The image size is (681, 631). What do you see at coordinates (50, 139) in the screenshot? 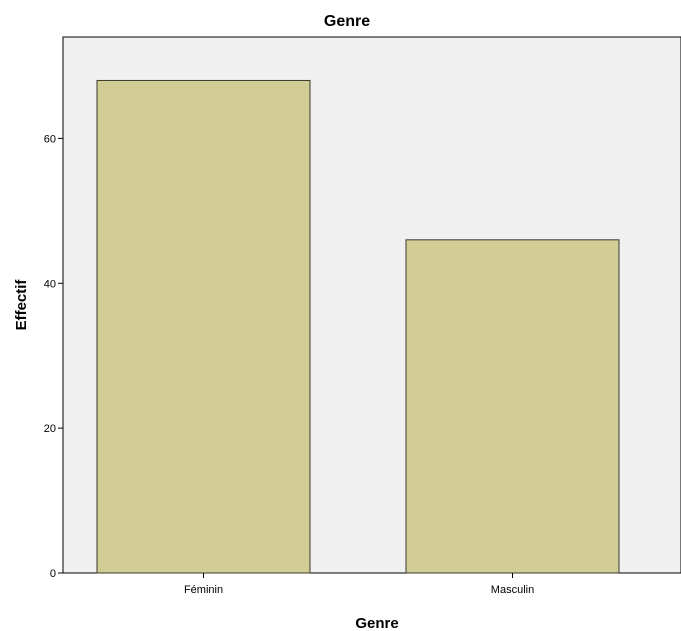
I see `y-tick-label-3: 60` at bounding box center [50, 139].